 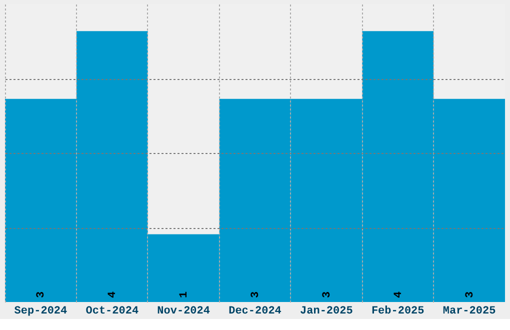 I want to click on x-tick-label: Nov-2024, so click(x=183, y=312).